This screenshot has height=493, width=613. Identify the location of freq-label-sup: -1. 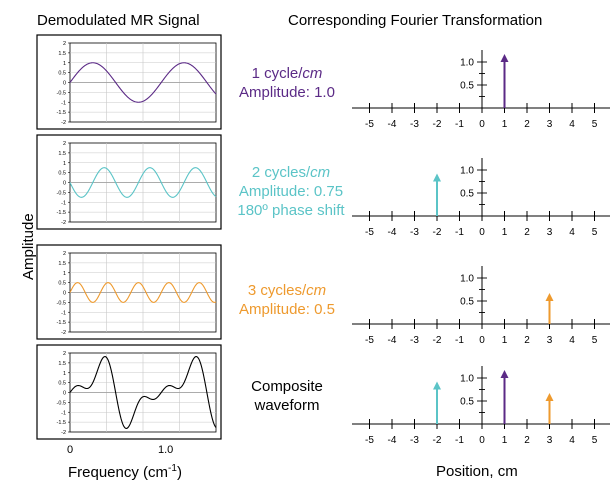
(172, 468).